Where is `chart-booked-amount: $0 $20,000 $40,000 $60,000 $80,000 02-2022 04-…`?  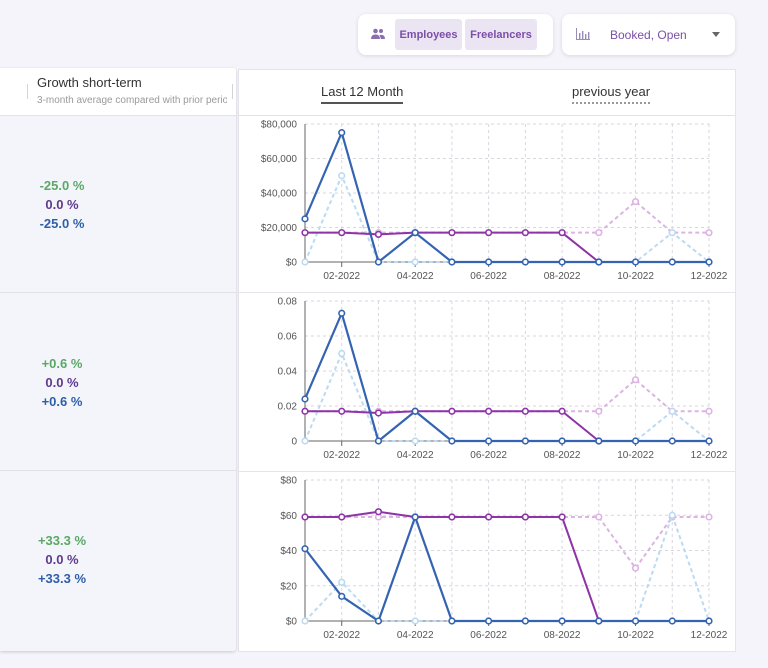 chart-booked-amount: $0 $20,000 $40,000 $60,000 $80,000 02-2022 04-… is located at coordinates (494, 201).